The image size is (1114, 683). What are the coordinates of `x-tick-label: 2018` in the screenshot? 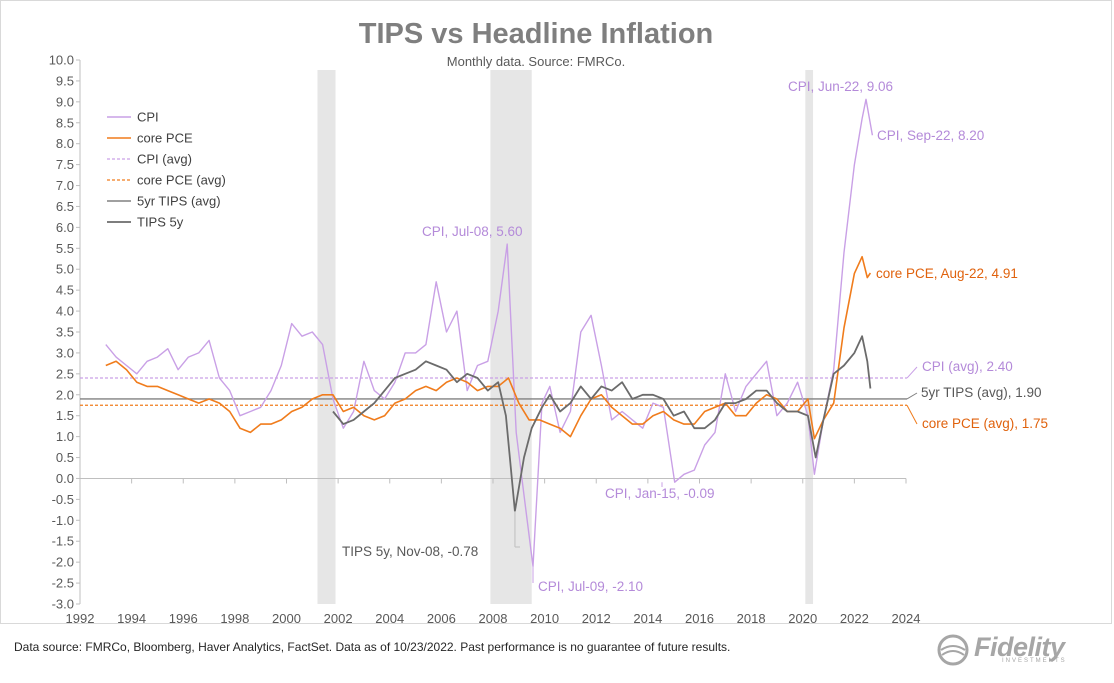 It's located at (751, 617).